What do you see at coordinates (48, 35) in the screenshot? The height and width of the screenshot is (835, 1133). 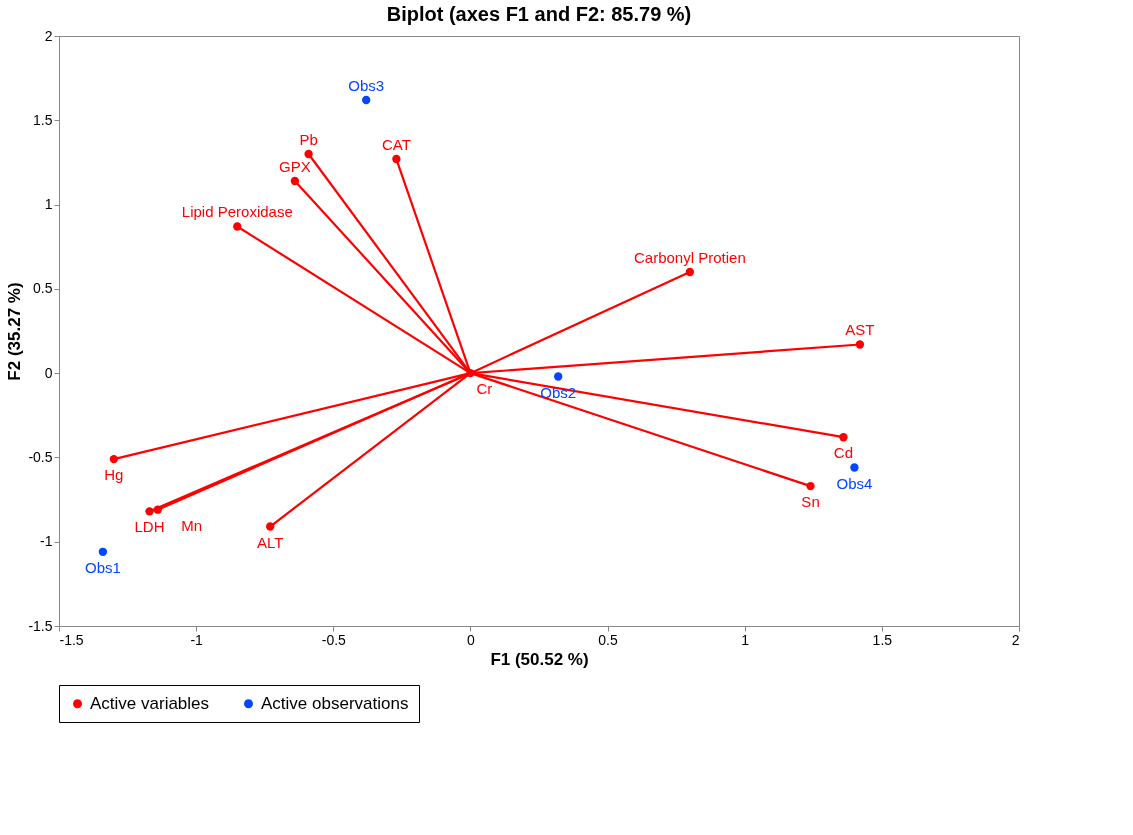 I see `y-tick-label: 2` at bounding box center [48, 35].